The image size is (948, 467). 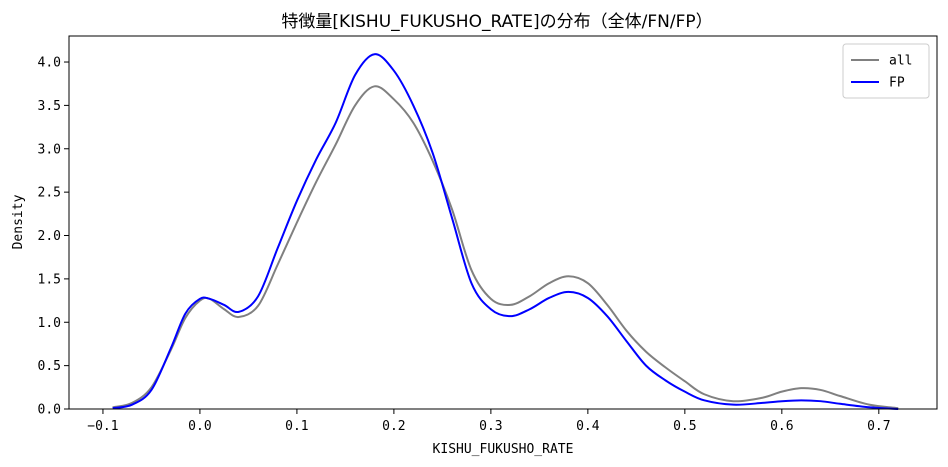 What do you see at coordinates (588, 426) in the screenshot?
I see `x-tick-label: 0.4` at bounding box center [588, 426].